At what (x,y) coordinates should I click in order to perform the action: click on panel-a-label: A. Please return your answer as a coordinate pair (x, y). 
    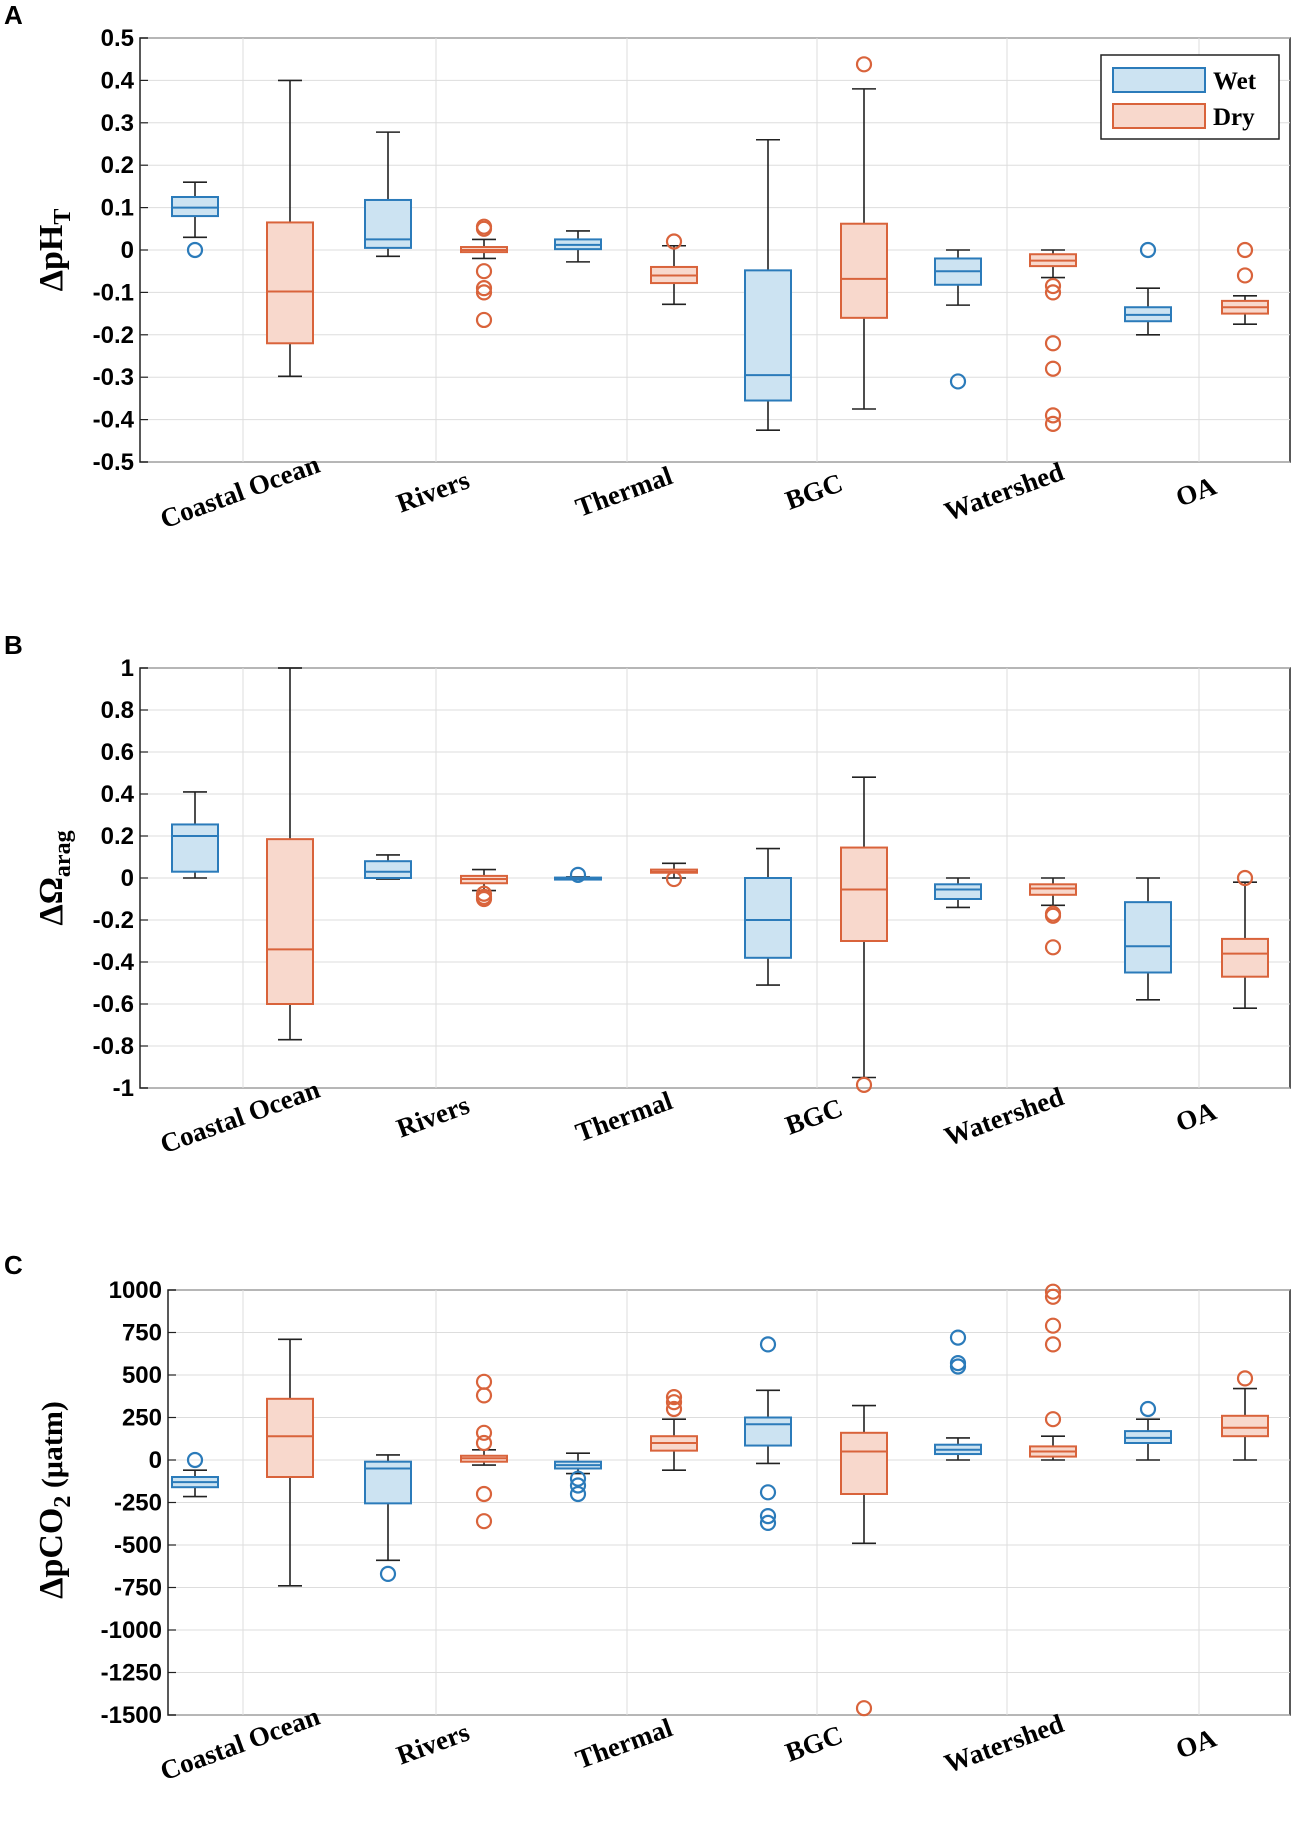
    Looking at the image, I should click on (13, 15).